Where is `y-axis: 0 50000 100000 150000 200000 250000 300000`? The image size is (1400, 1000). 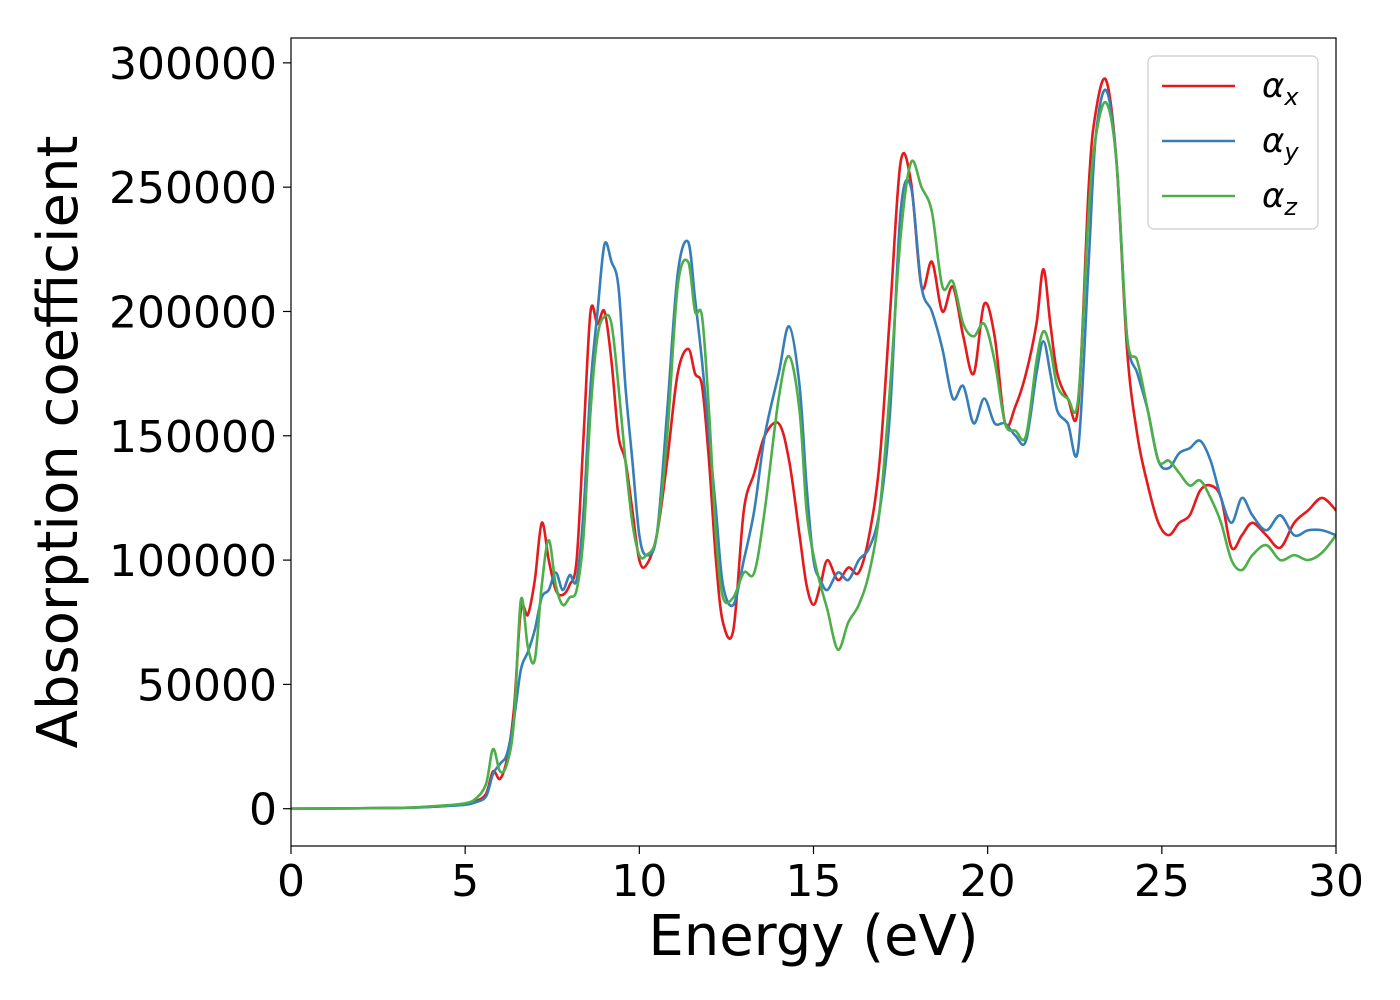 y-axis: 0 50000 100000 150000 200000 250000 300000 is located at coordinates (200, 437).